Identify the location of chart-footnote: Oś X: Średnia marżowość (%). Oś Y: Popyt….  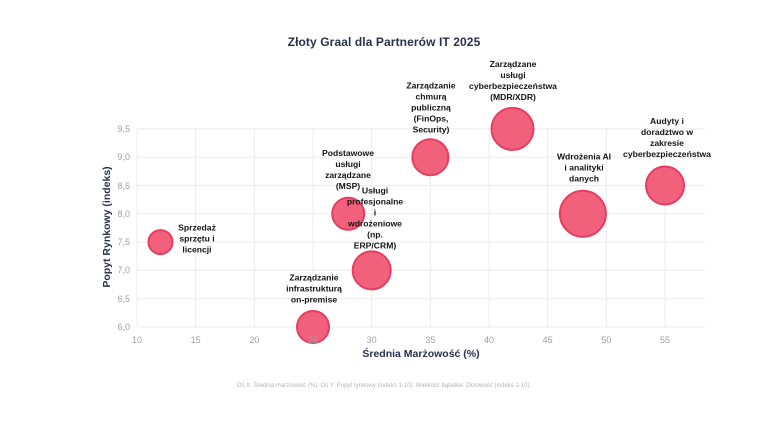
(384, 386).